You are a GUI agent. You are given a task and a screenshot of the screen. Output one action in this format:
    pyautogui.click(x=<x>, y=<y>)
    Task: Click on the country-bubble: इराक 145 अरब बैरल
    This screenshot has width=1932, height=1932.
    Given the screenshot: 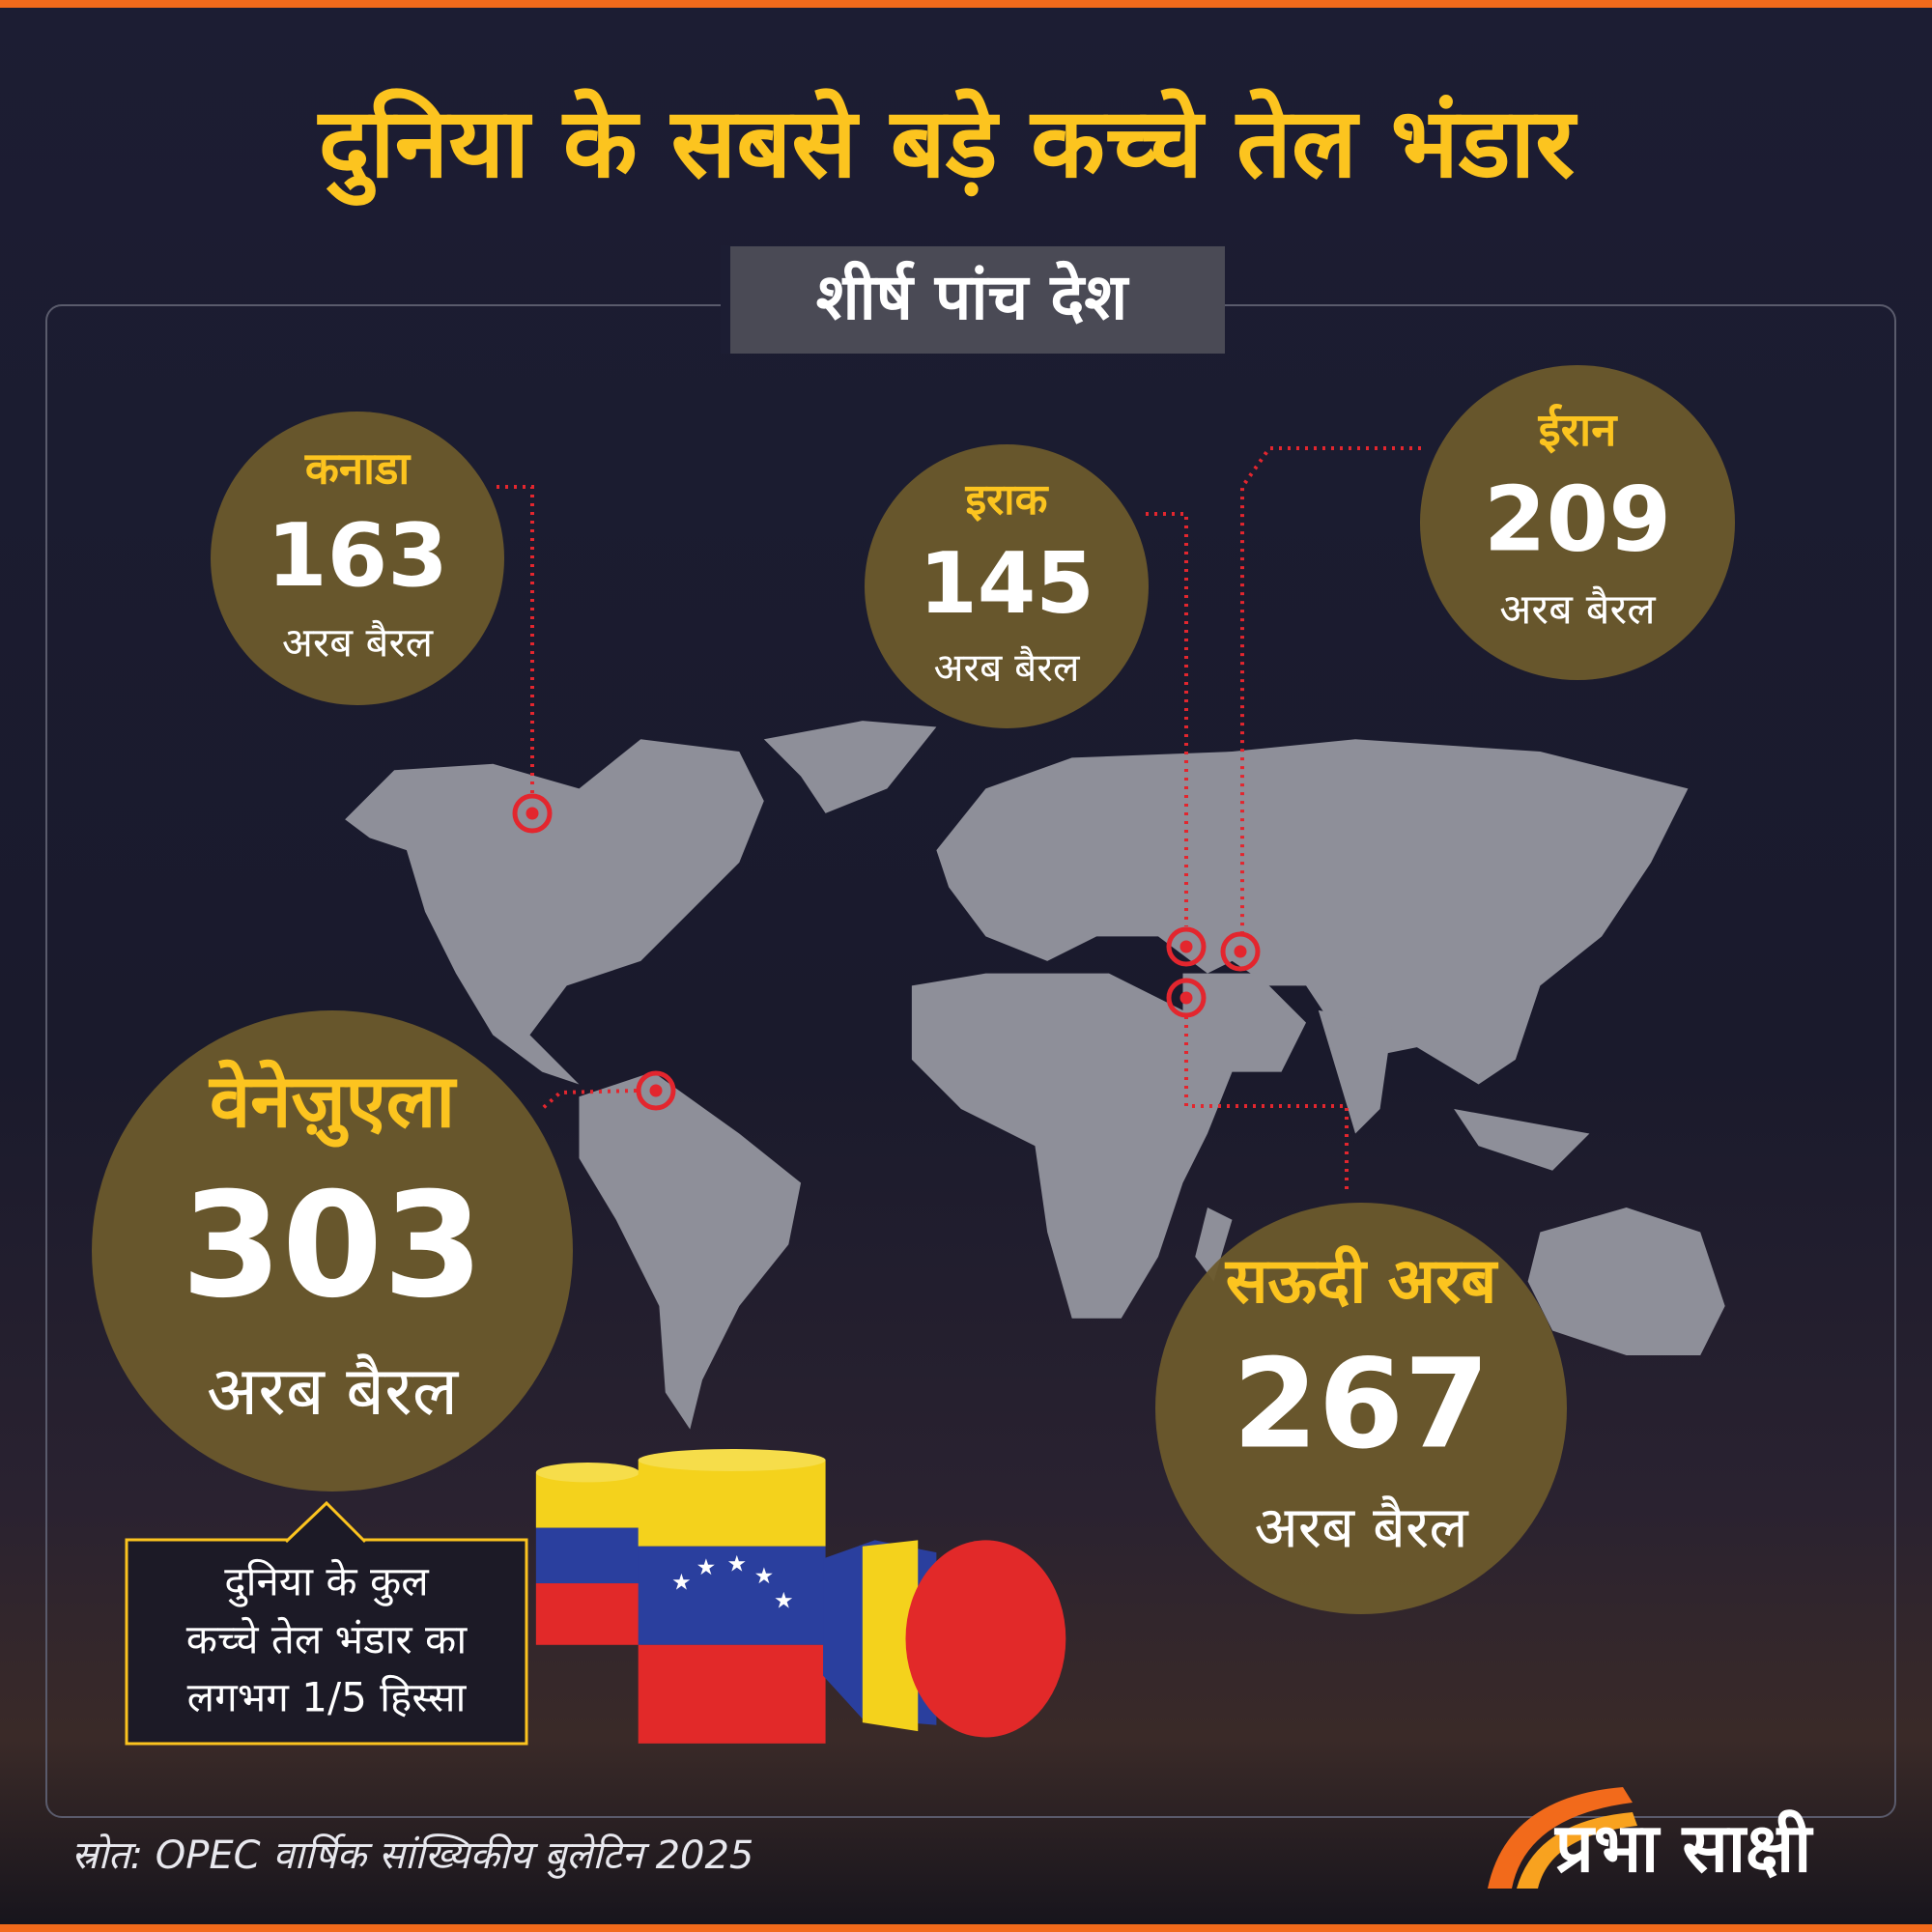 What is the action you would take?
    pyautogui.click(x=1007, y=586)
    